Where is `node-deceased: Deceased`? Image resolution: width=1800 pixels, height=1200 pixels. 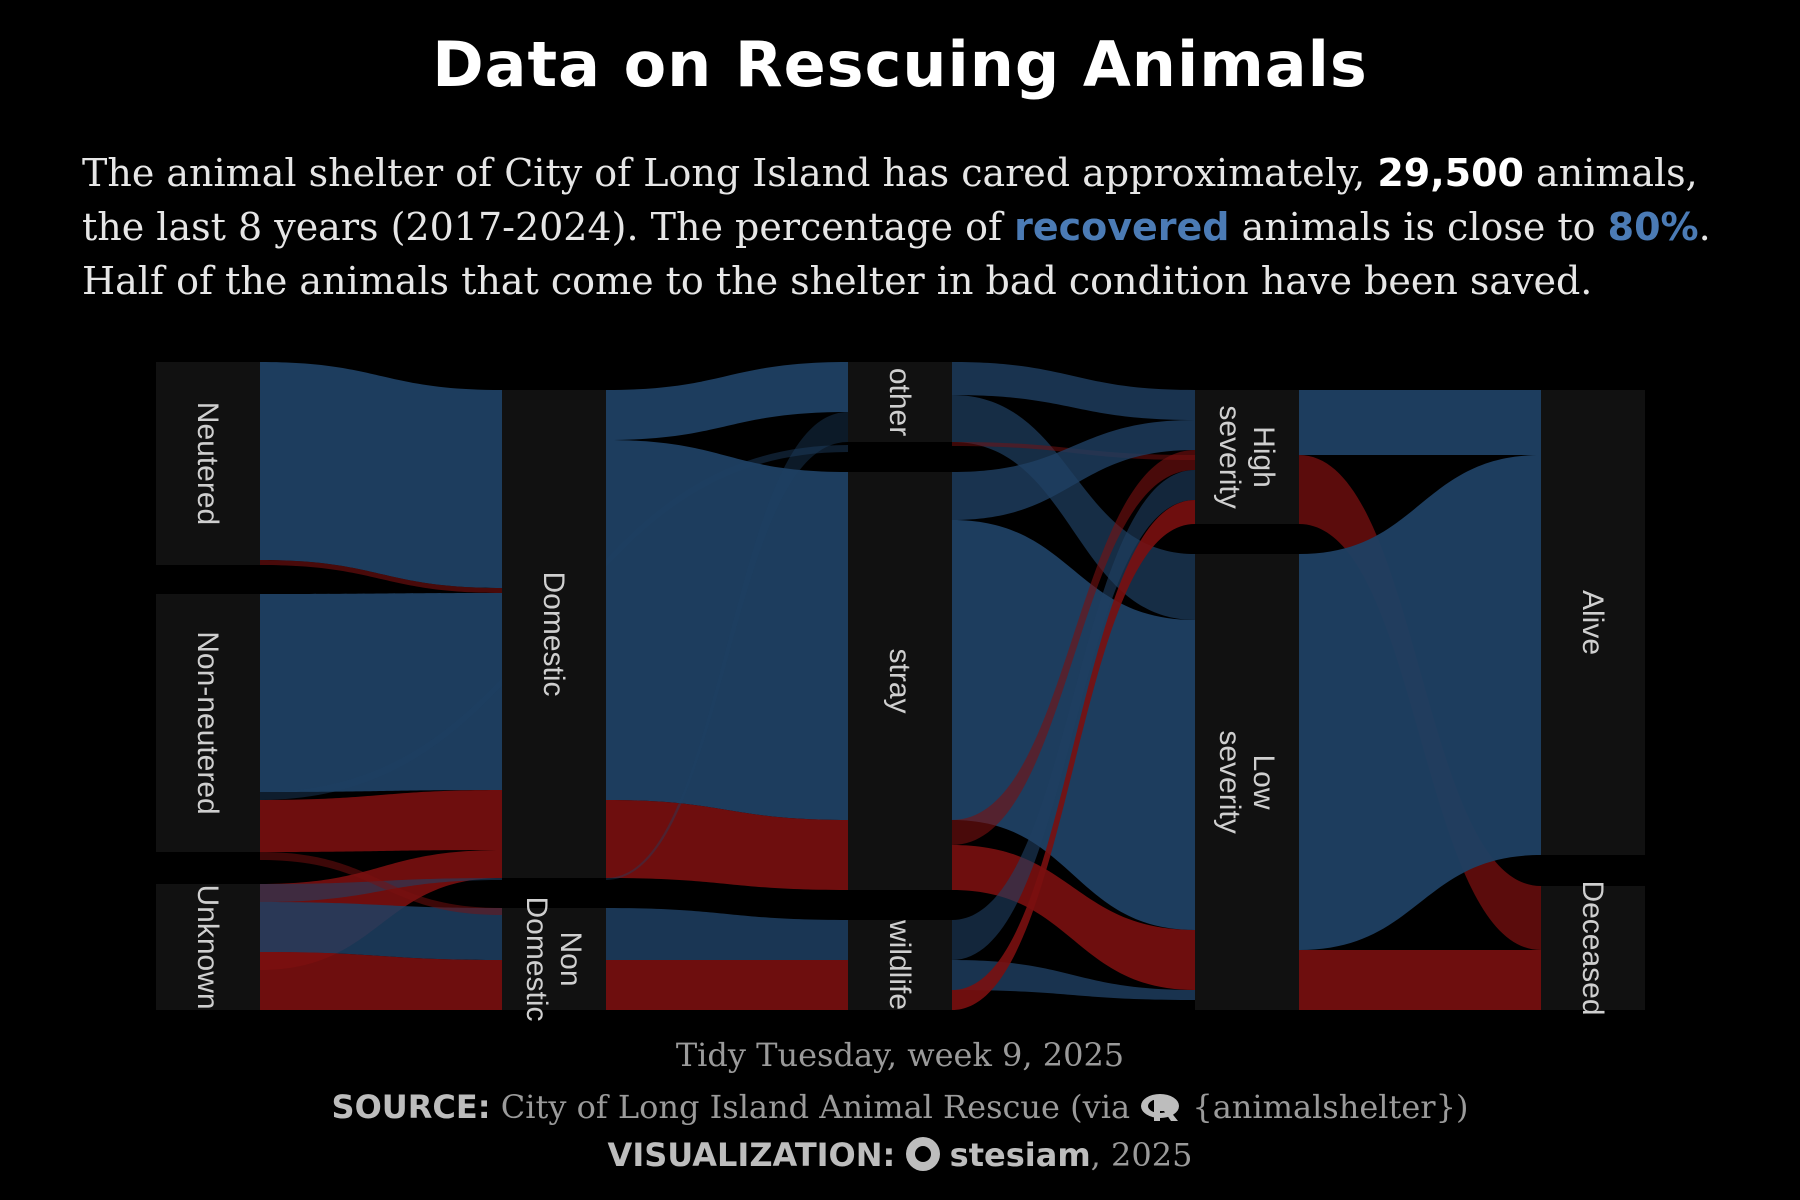
node-deceased: Deceased is located at coordinates (1593, 948).